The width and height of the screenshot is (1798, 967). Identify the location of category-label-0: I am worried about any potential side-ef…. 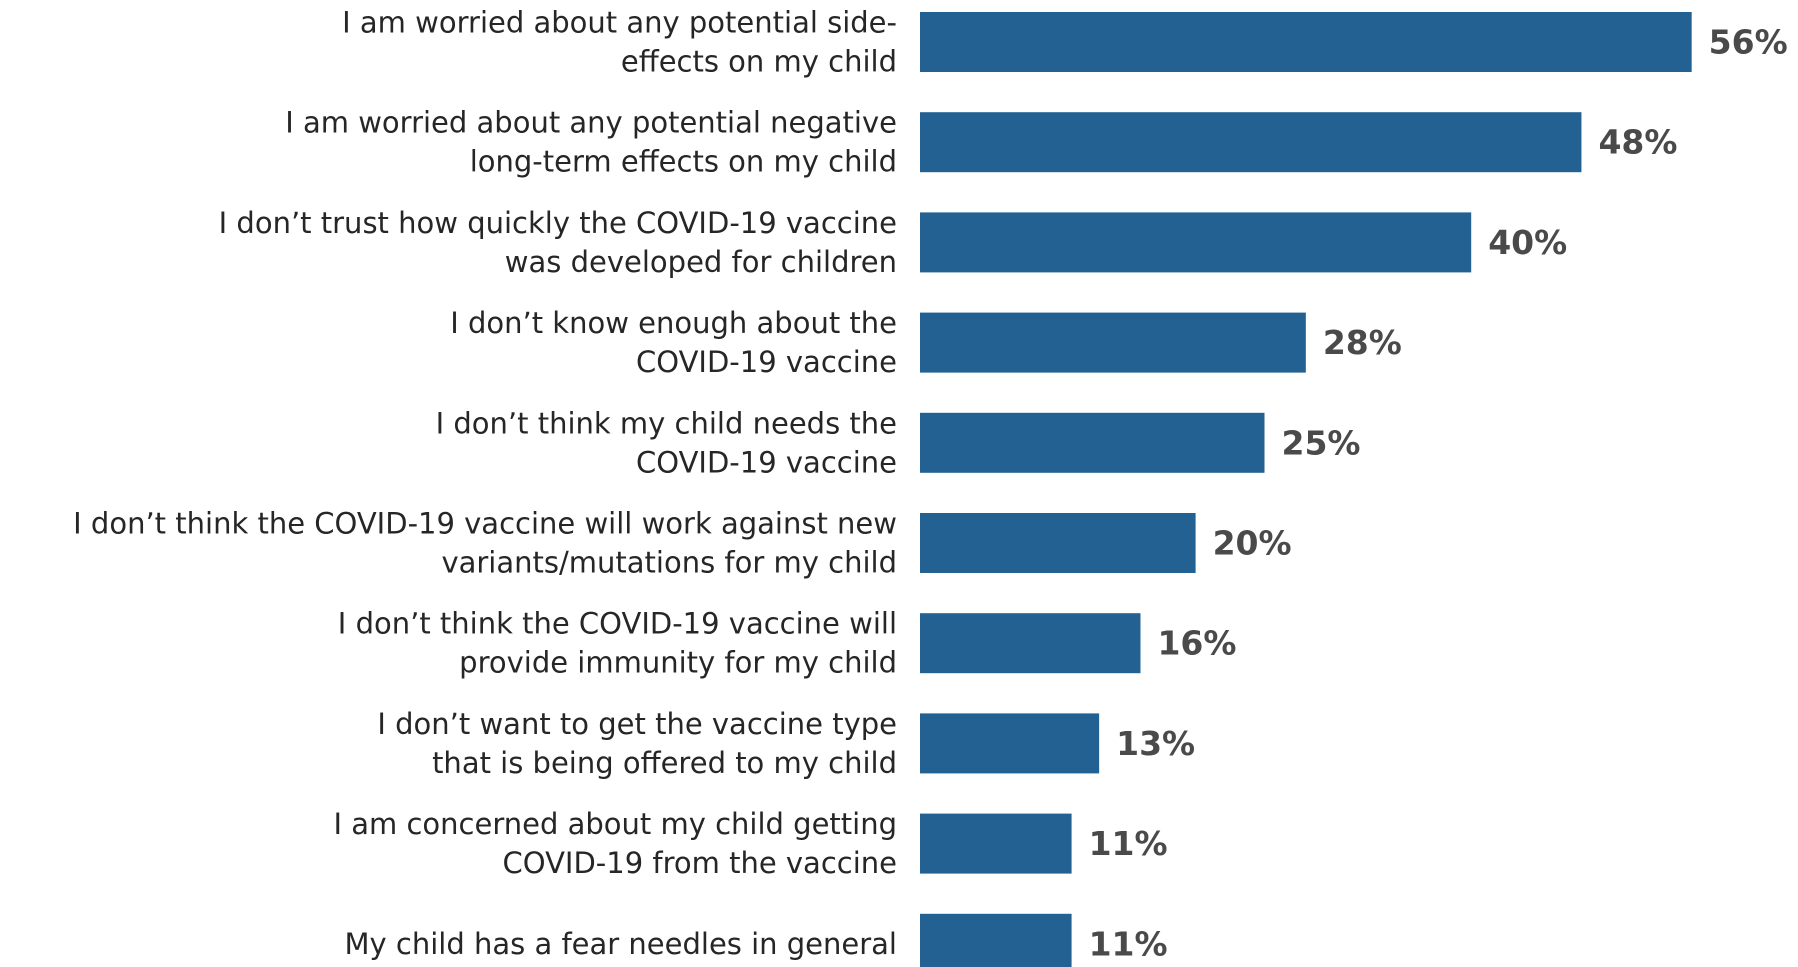
(619, 42).